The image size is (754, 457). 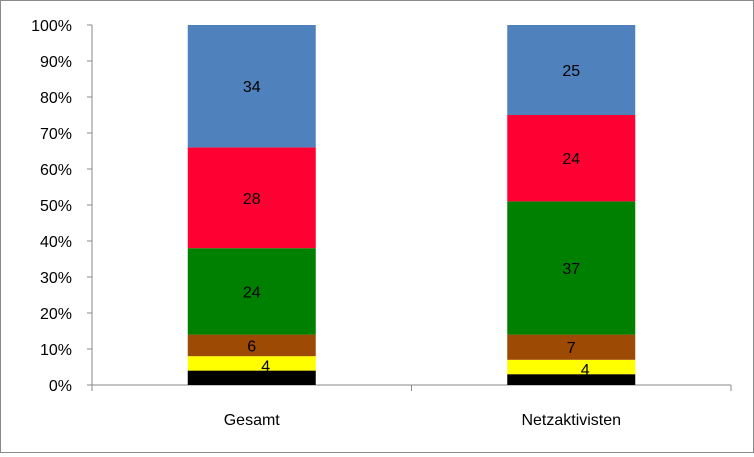 What do you see at coordinates (56, 134) in the screenshot?
I see `y-tick-label: 70%` at bounding box center [56, 134].